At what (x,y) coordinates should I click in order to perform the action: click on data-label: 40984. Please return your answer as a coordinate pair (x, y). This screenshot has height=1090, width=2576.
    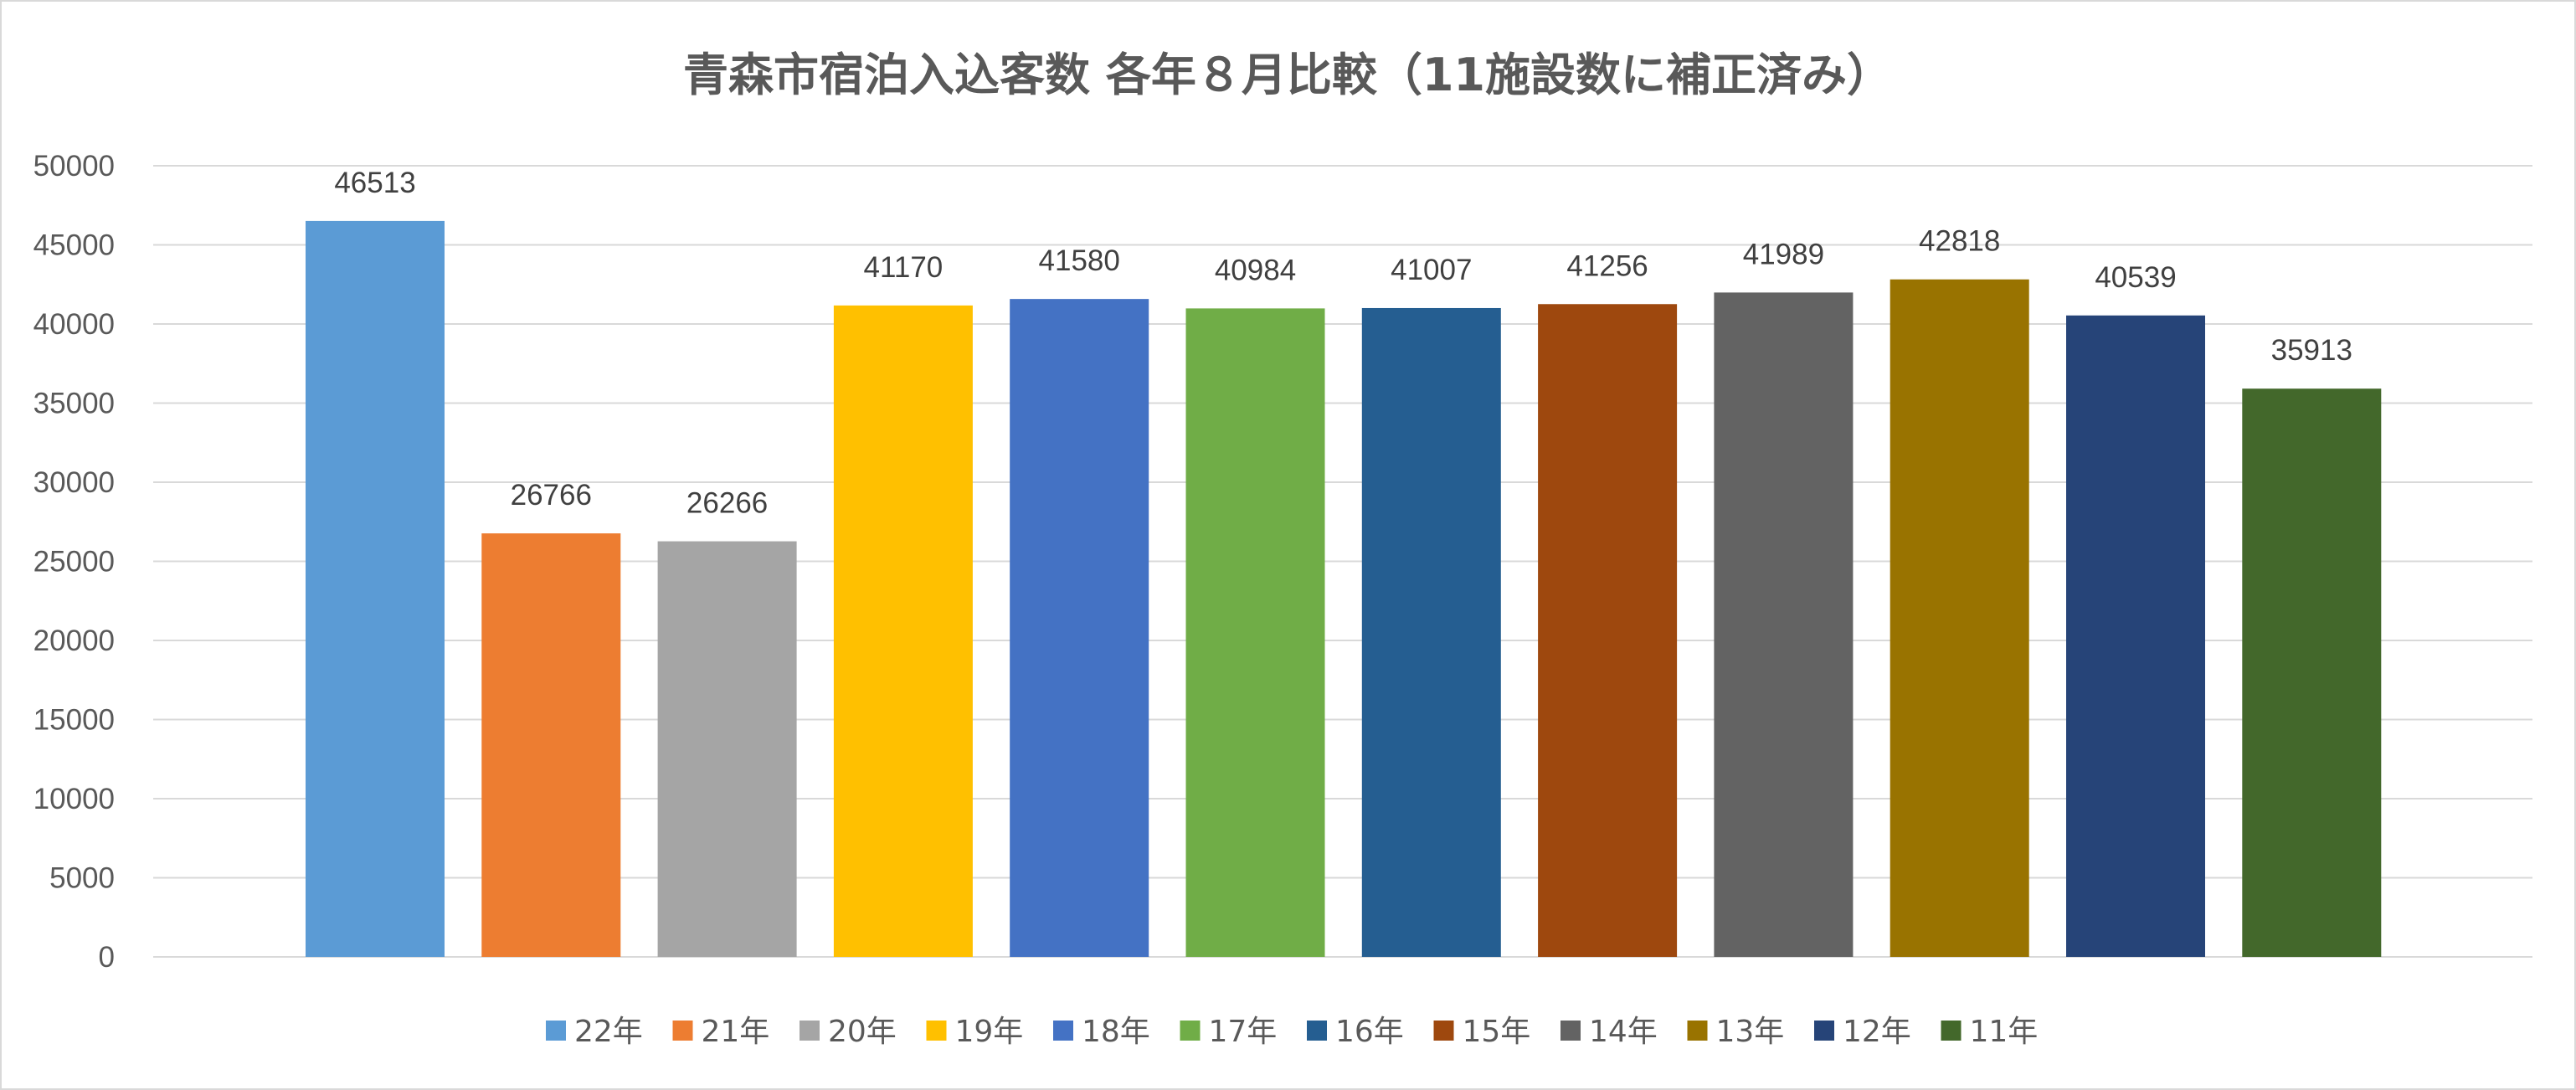
    Looking at the image, I should click on (1255, 270).